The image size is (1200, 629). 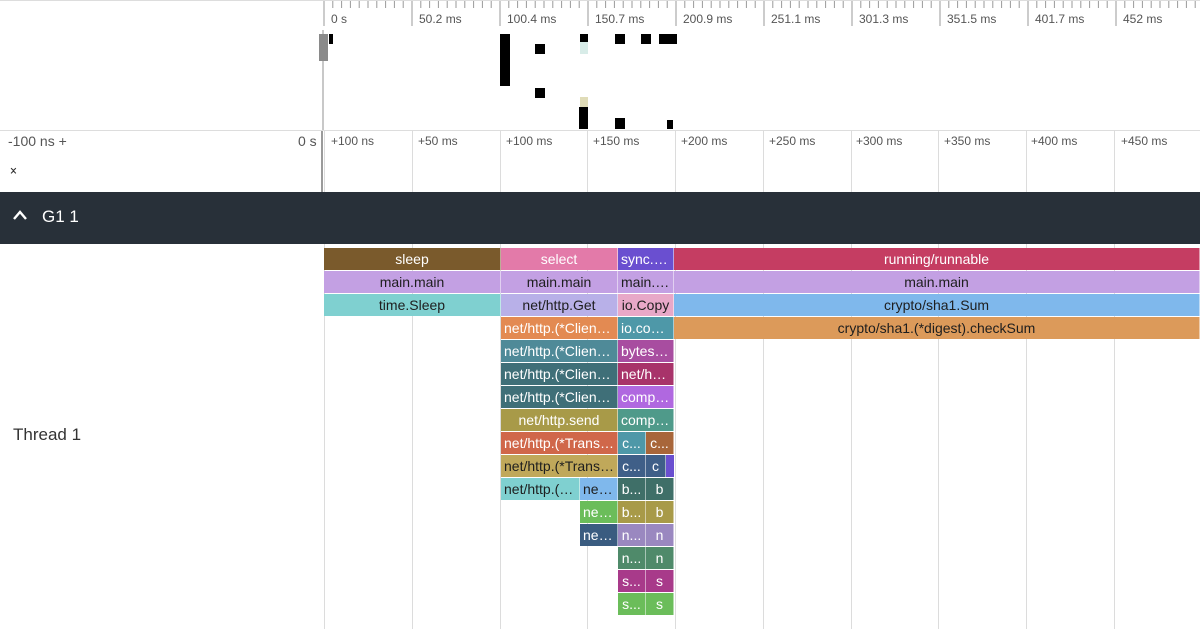 What do you see at coordinates (13, 175) in the screenshot?
I see `chevron-up-icon: ⌃` at bounding box center [13, 175].